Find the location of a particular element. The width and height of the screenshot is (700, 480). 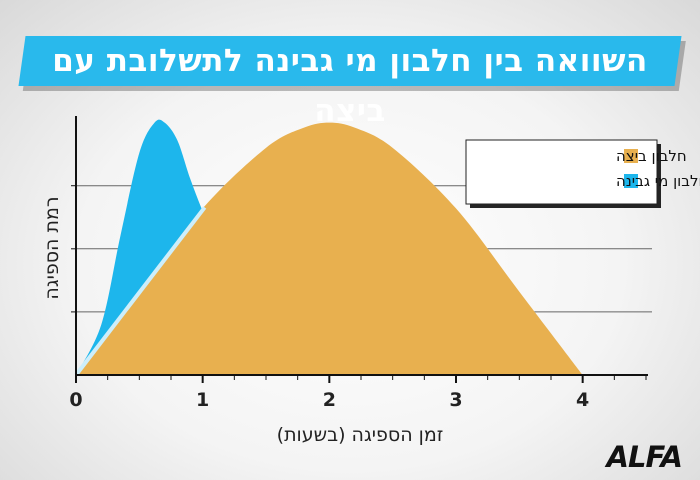

legend-label-whey: חלבון מי גבינה is located at coordinates (658, 181).